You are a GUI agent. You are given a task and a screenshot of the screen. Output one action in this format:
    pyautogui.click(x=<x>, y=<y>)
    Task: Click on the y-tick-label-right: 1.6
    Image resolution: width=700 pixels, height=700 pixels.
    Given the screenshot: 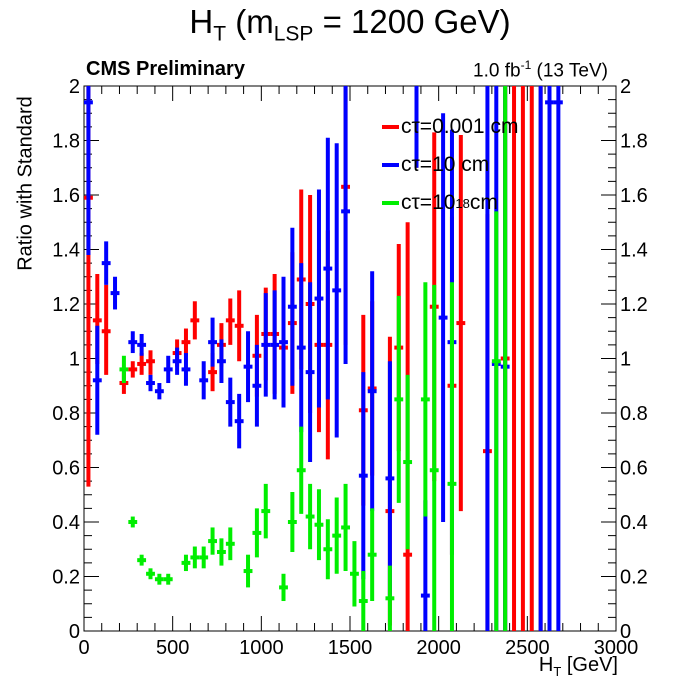 What is the action you would take?
    pyautogui.click(x=634, y=196)
    